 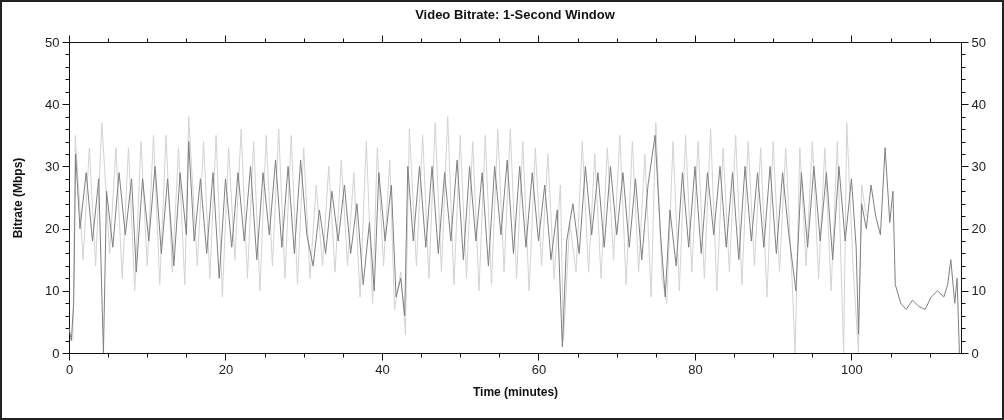 What do you see at coordinates (539, 369) in the screenshot?
I see `x-tick-label: 60` at bounding box center [539, 369].